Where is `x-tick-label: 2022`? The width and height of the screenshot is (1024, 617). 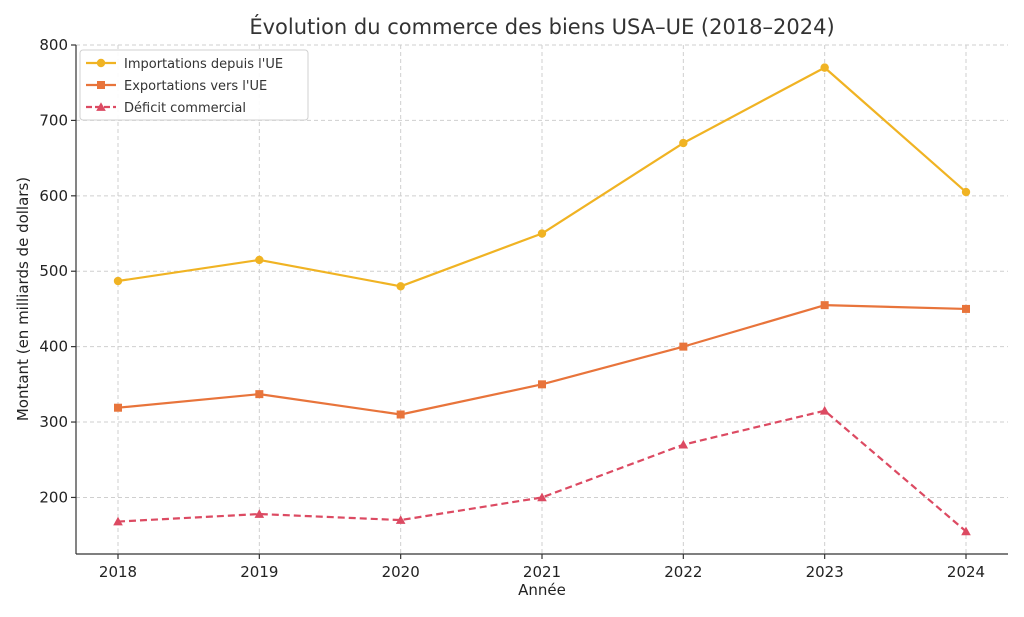
x-tick-label: 2022 is located at coordinates (683, 572).